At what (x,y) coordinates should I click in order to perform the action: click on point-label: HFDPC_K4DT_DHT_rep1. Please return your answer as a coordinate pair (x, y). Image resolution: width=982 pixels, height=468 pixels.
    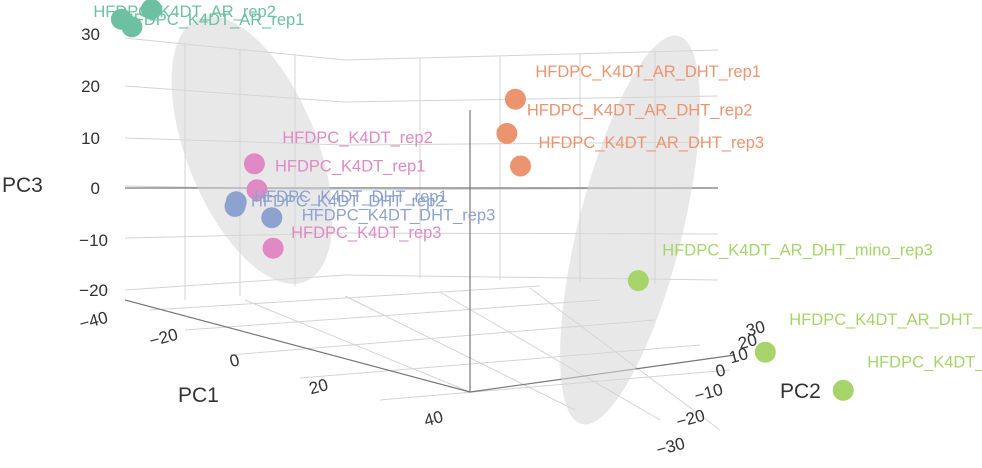
    Looking at the image, I should click on (350, 197).